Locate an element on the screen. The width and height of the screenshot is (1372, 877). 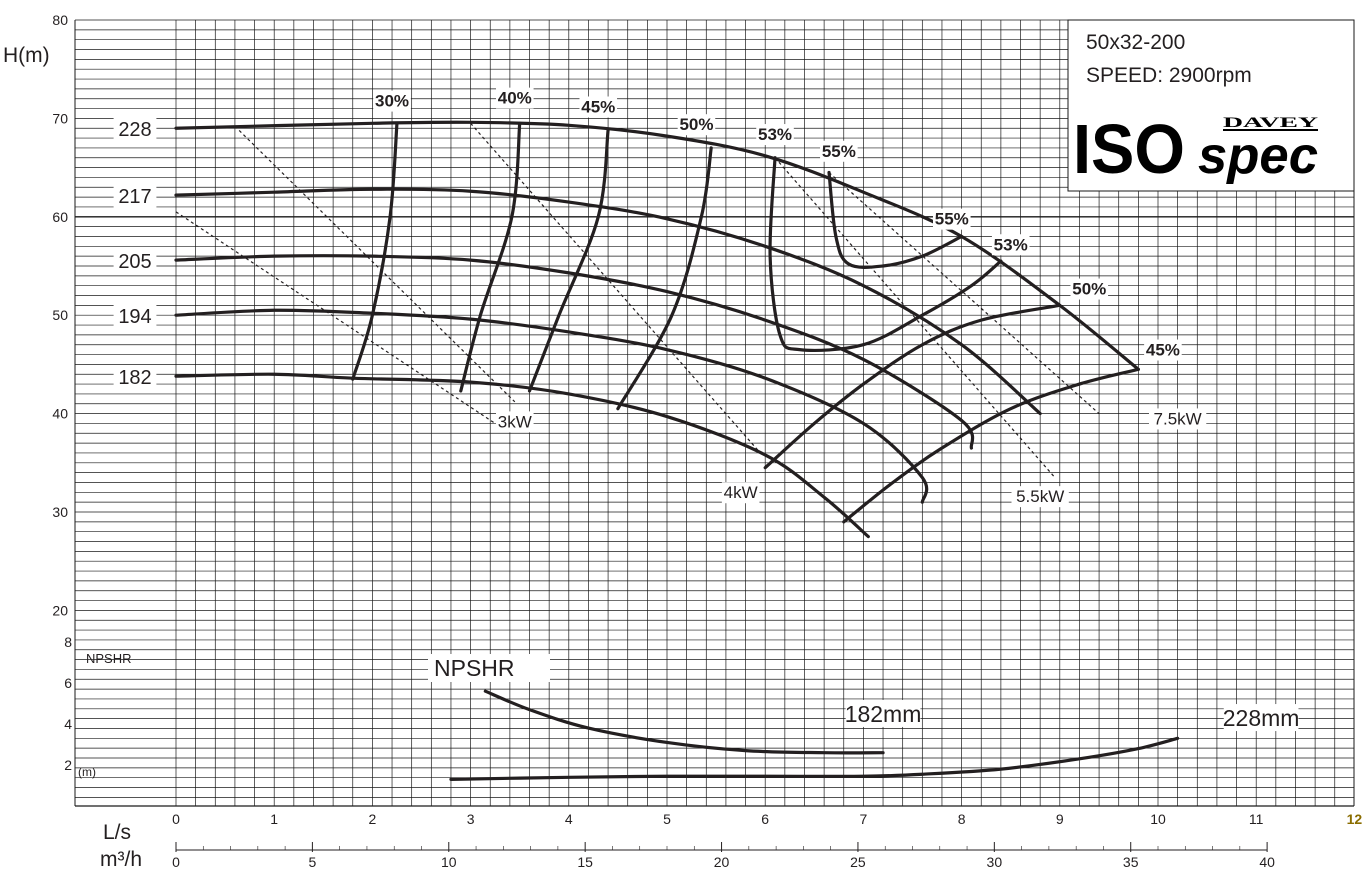
x-ls-tick-label: 0 is located at coordinates (176, 819).